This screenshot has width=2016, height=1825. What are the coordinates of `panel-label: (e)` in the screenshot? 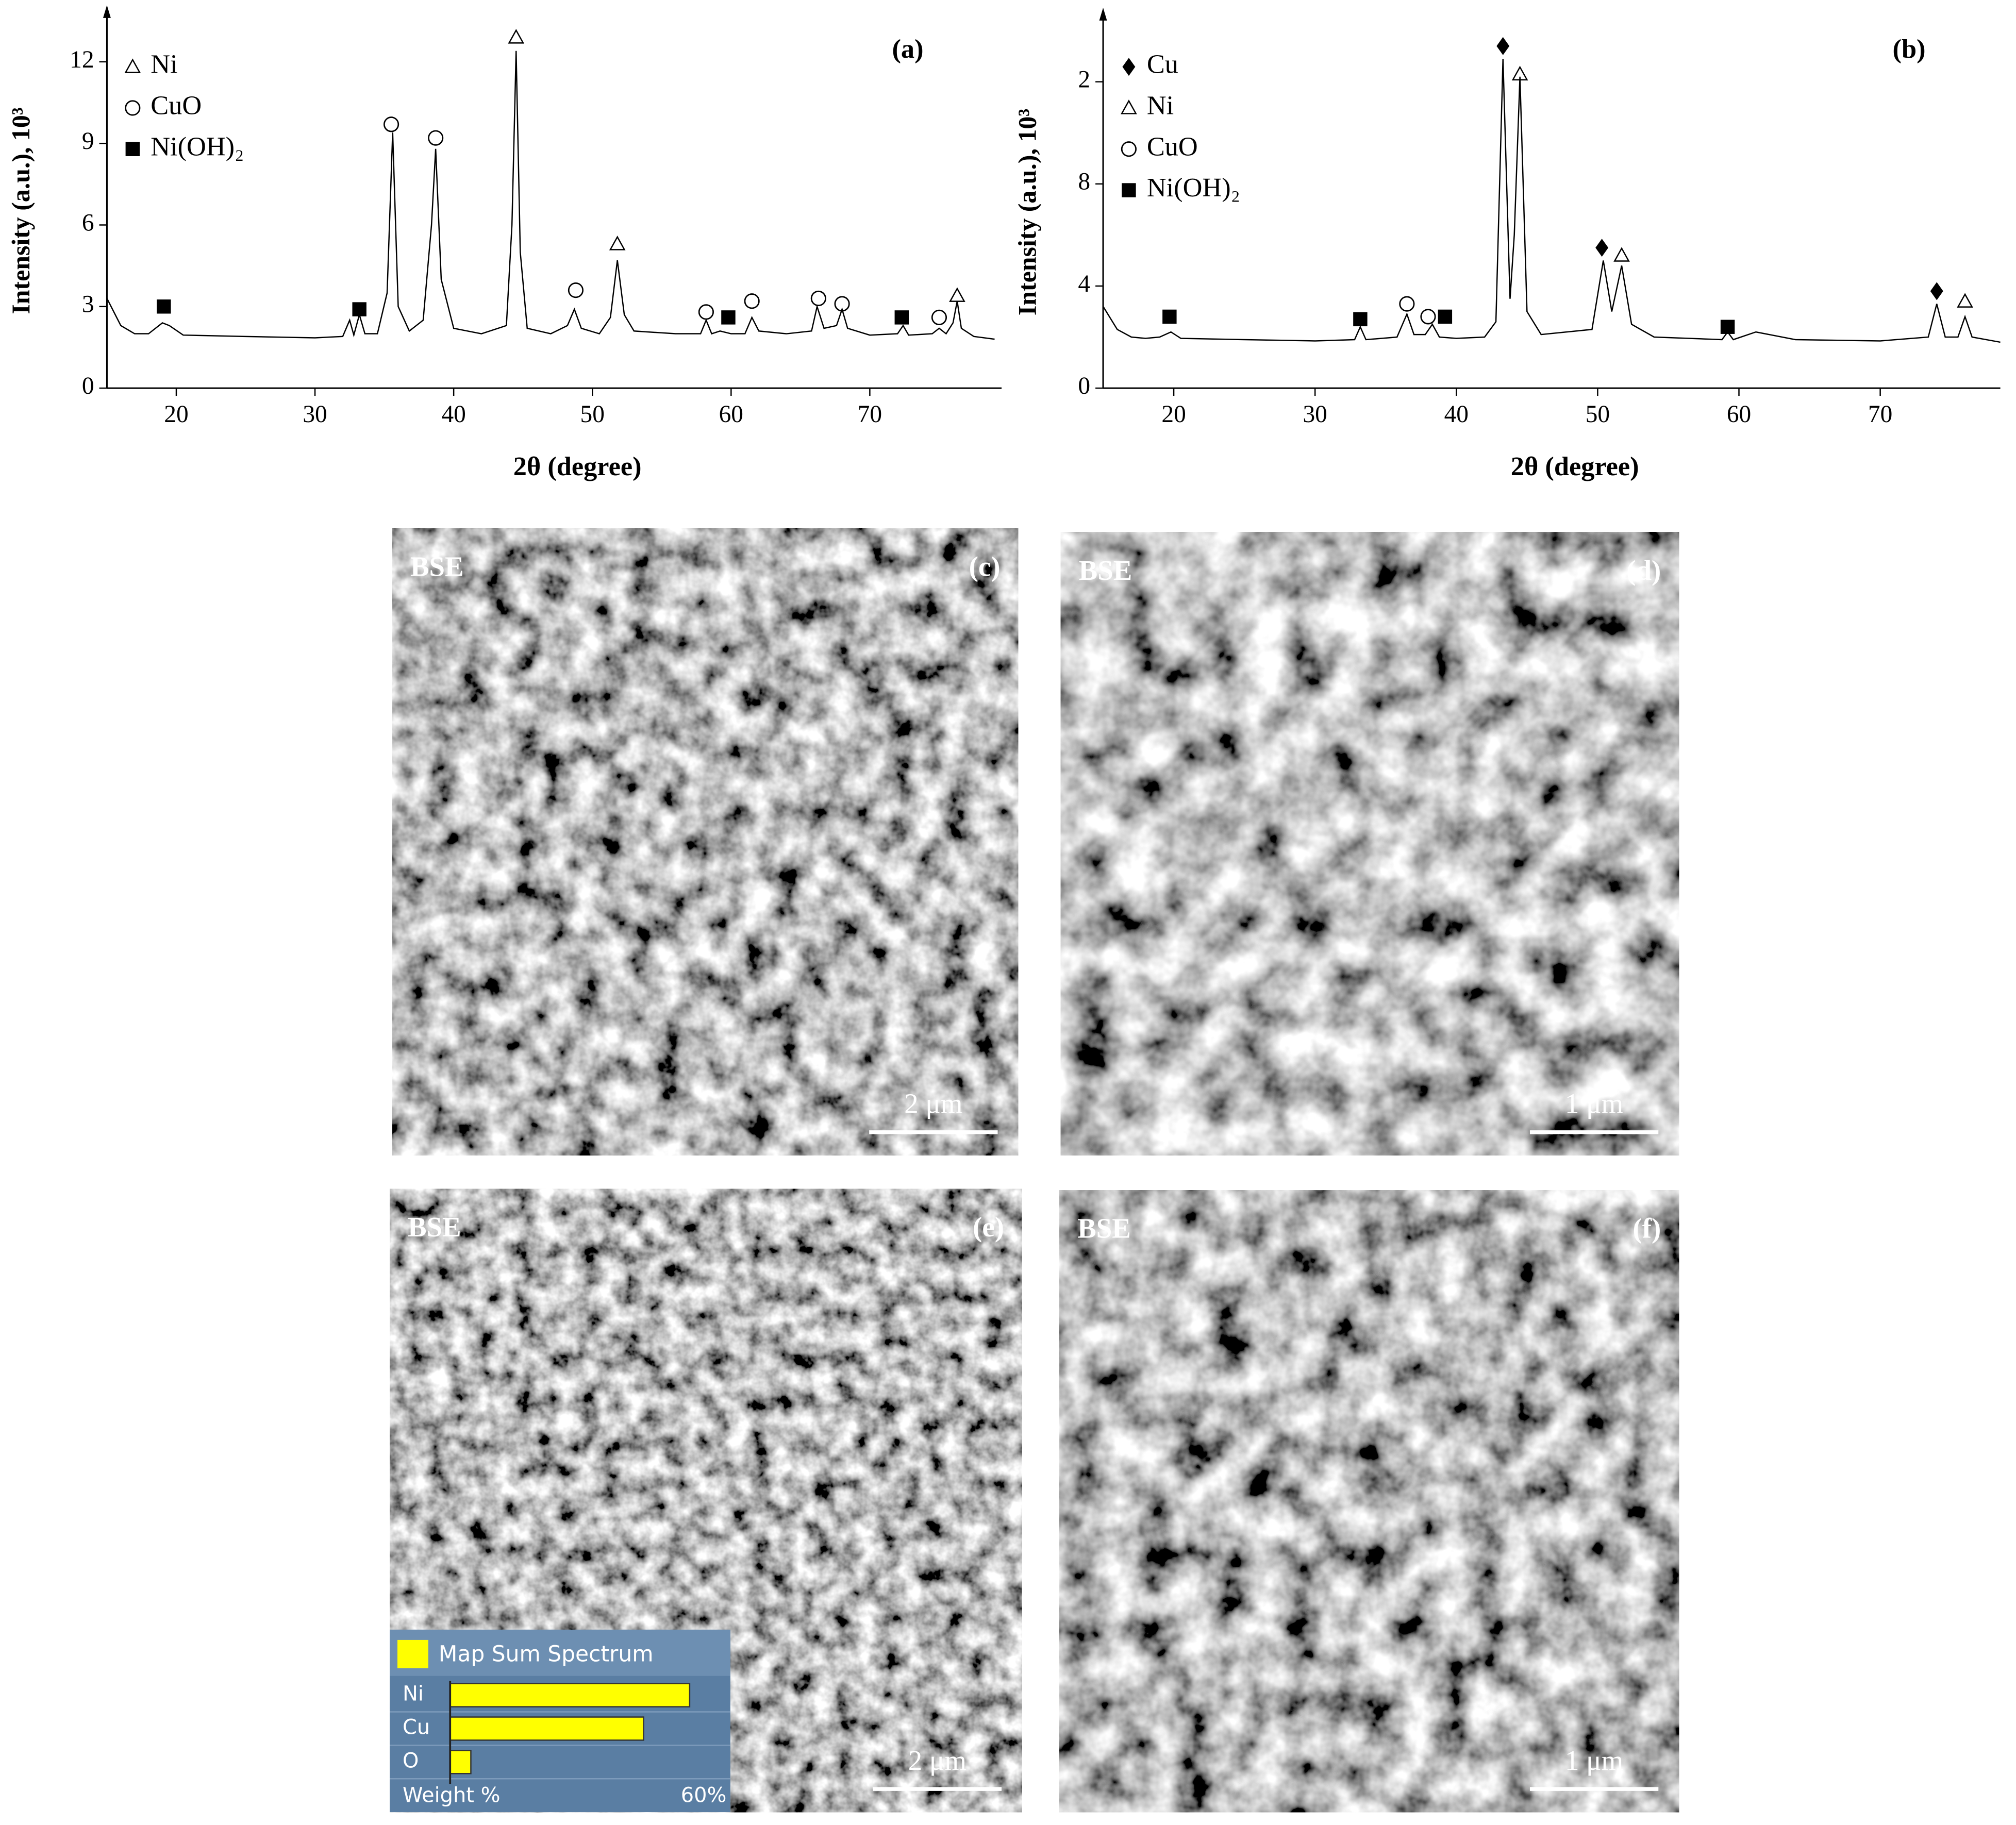 It's located at (988, 1227).